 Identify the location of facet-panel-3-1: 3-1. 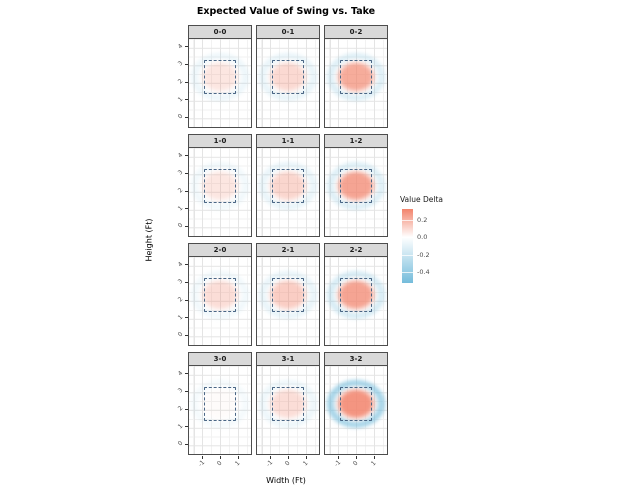
(288, 403).